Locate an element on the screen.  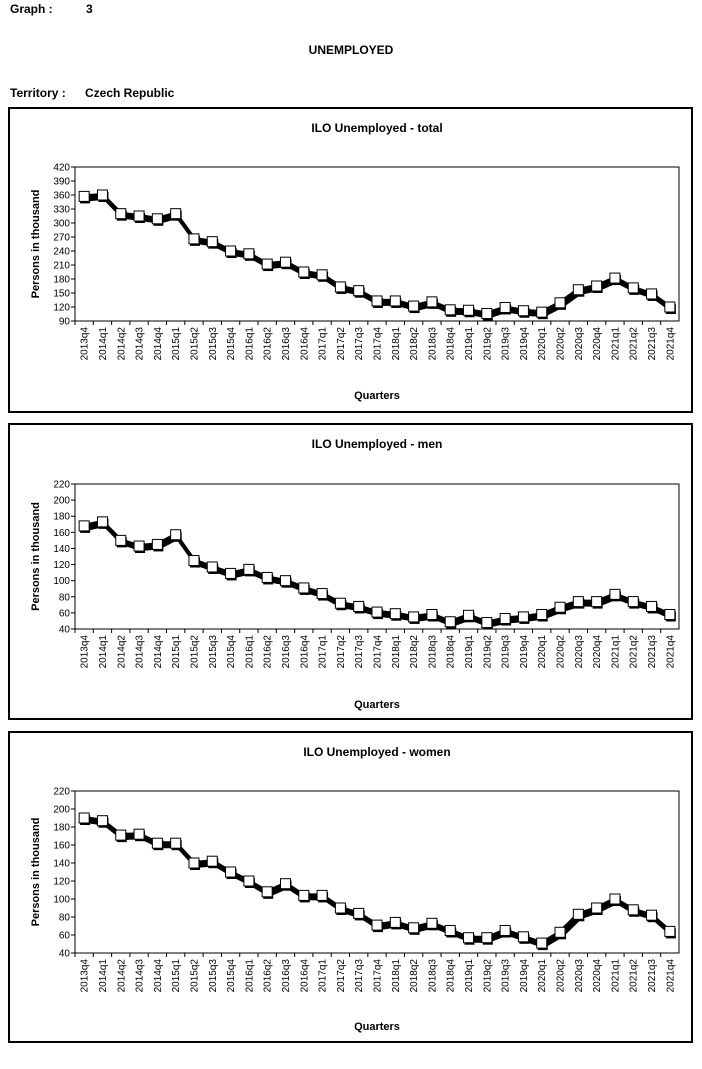
x-tick-label: 2018q2 is located at coordinates (414, 652).